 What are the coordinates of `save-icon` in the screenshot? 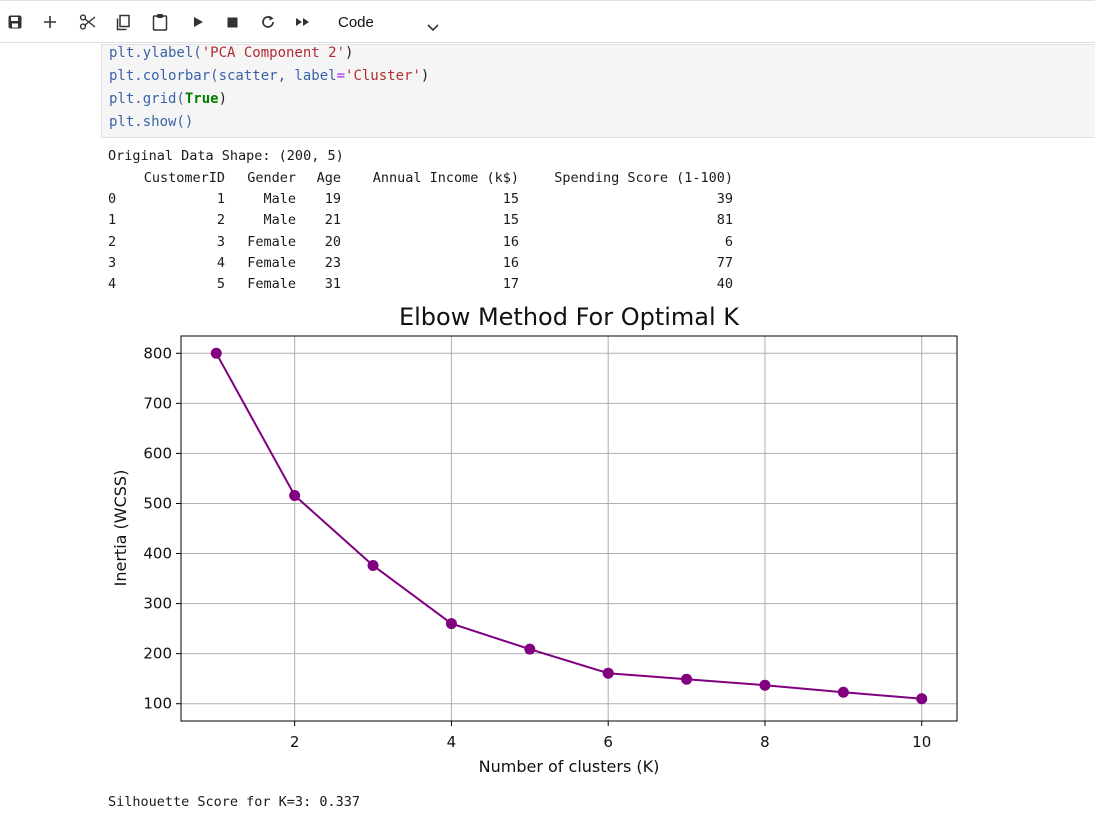 It's located at (15, 22).